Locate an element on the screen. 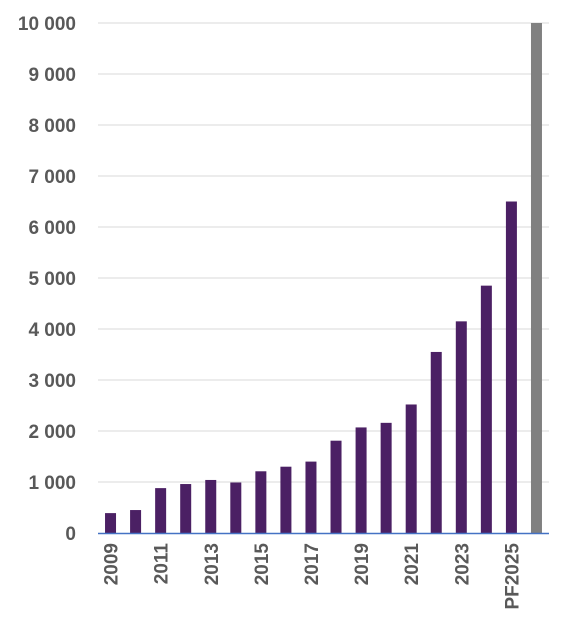 The width and height of the screenshot is (569, 632). y-tick-label: 9 000 is located at coordinates (52, 75).